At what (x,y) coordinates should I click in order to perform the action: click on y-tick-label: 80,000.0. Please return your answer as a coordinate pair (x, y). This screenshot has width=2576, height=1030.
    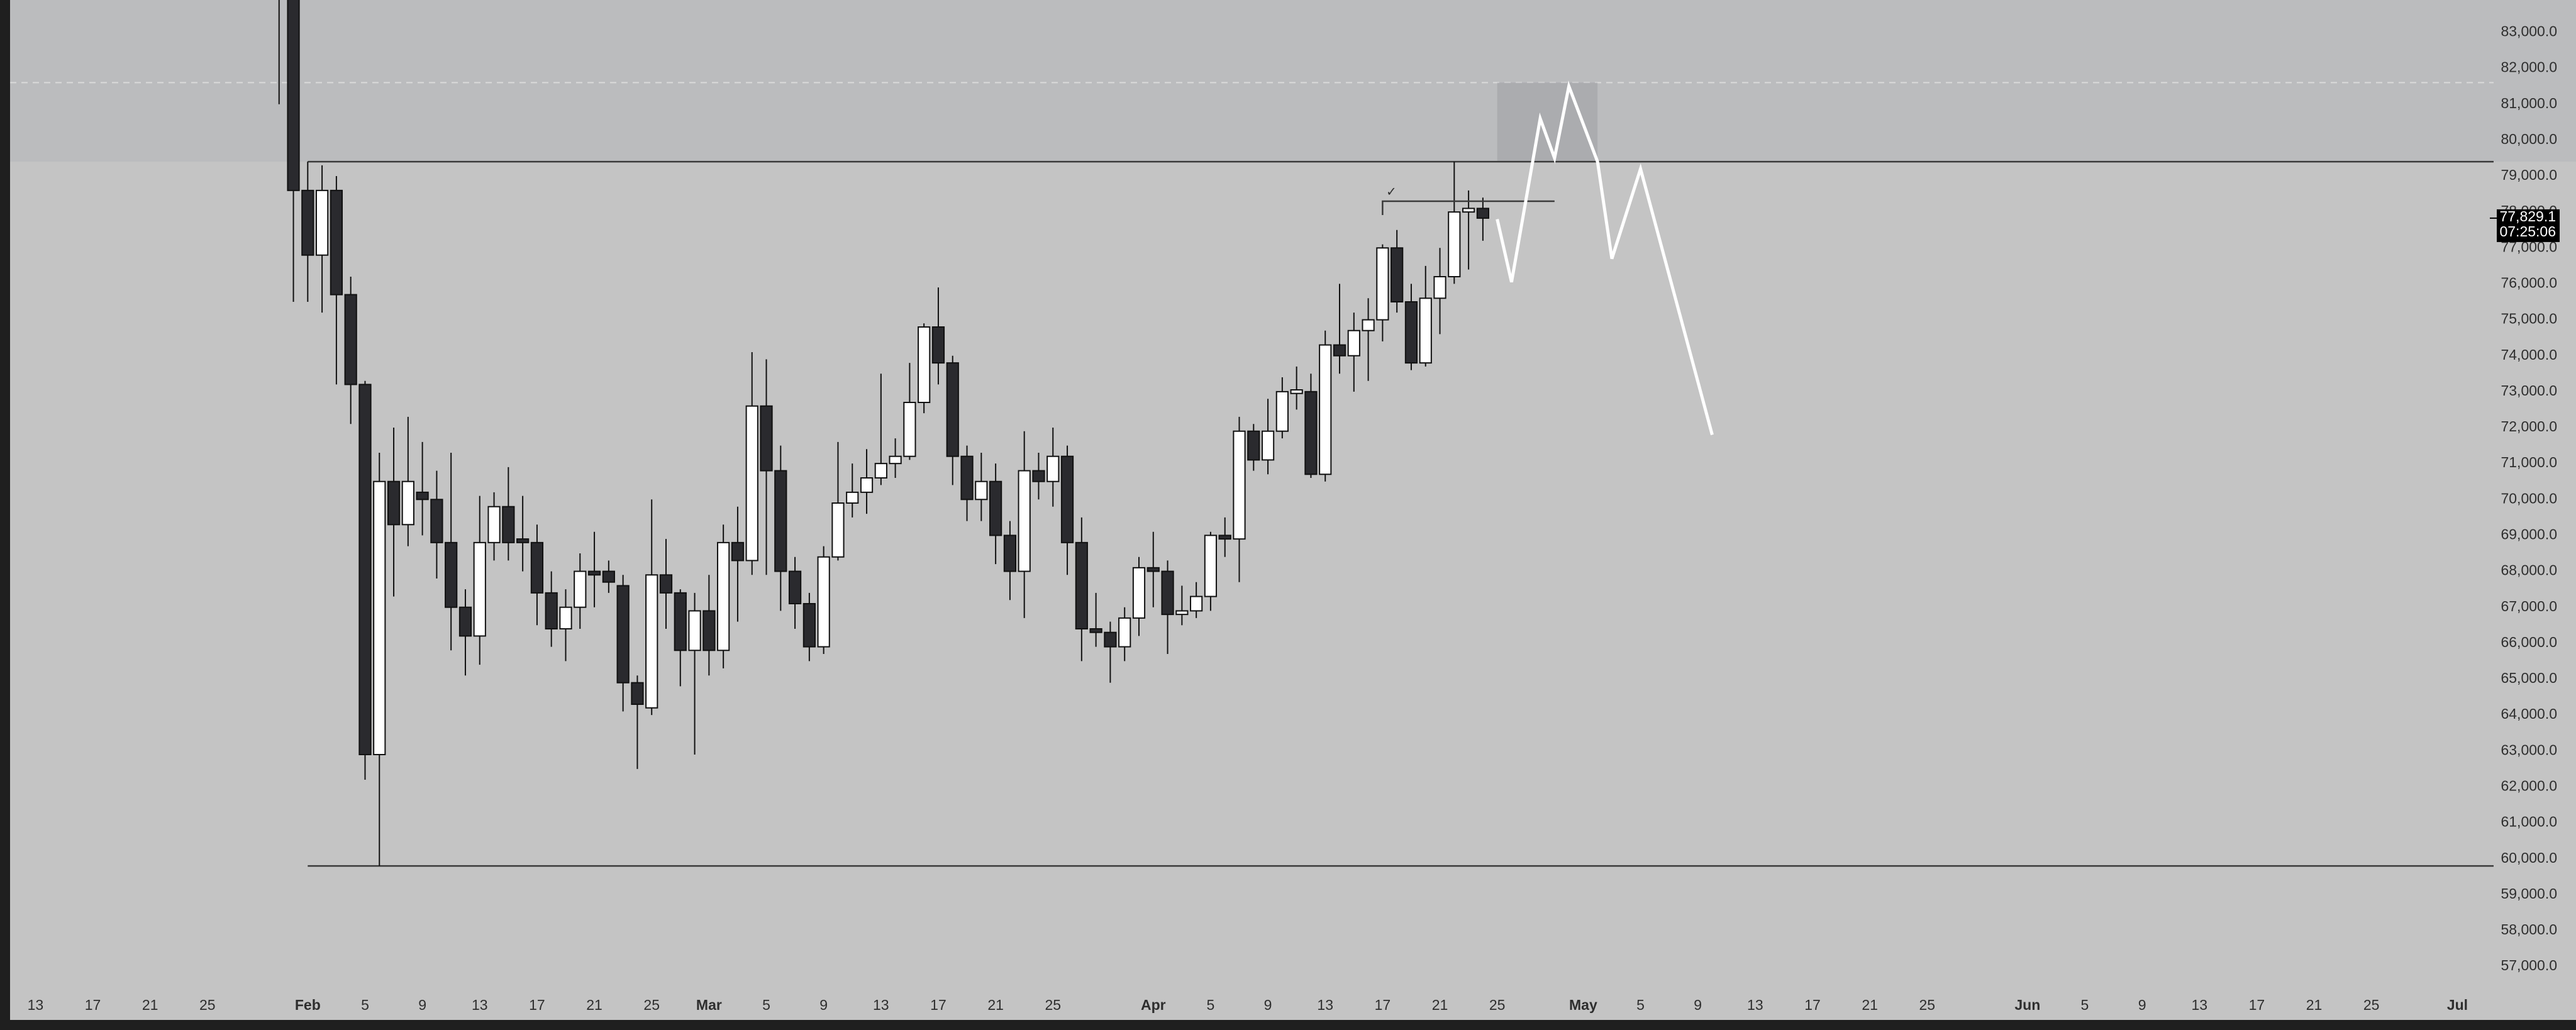
    Looking at the image, I should click on (2529, 139).